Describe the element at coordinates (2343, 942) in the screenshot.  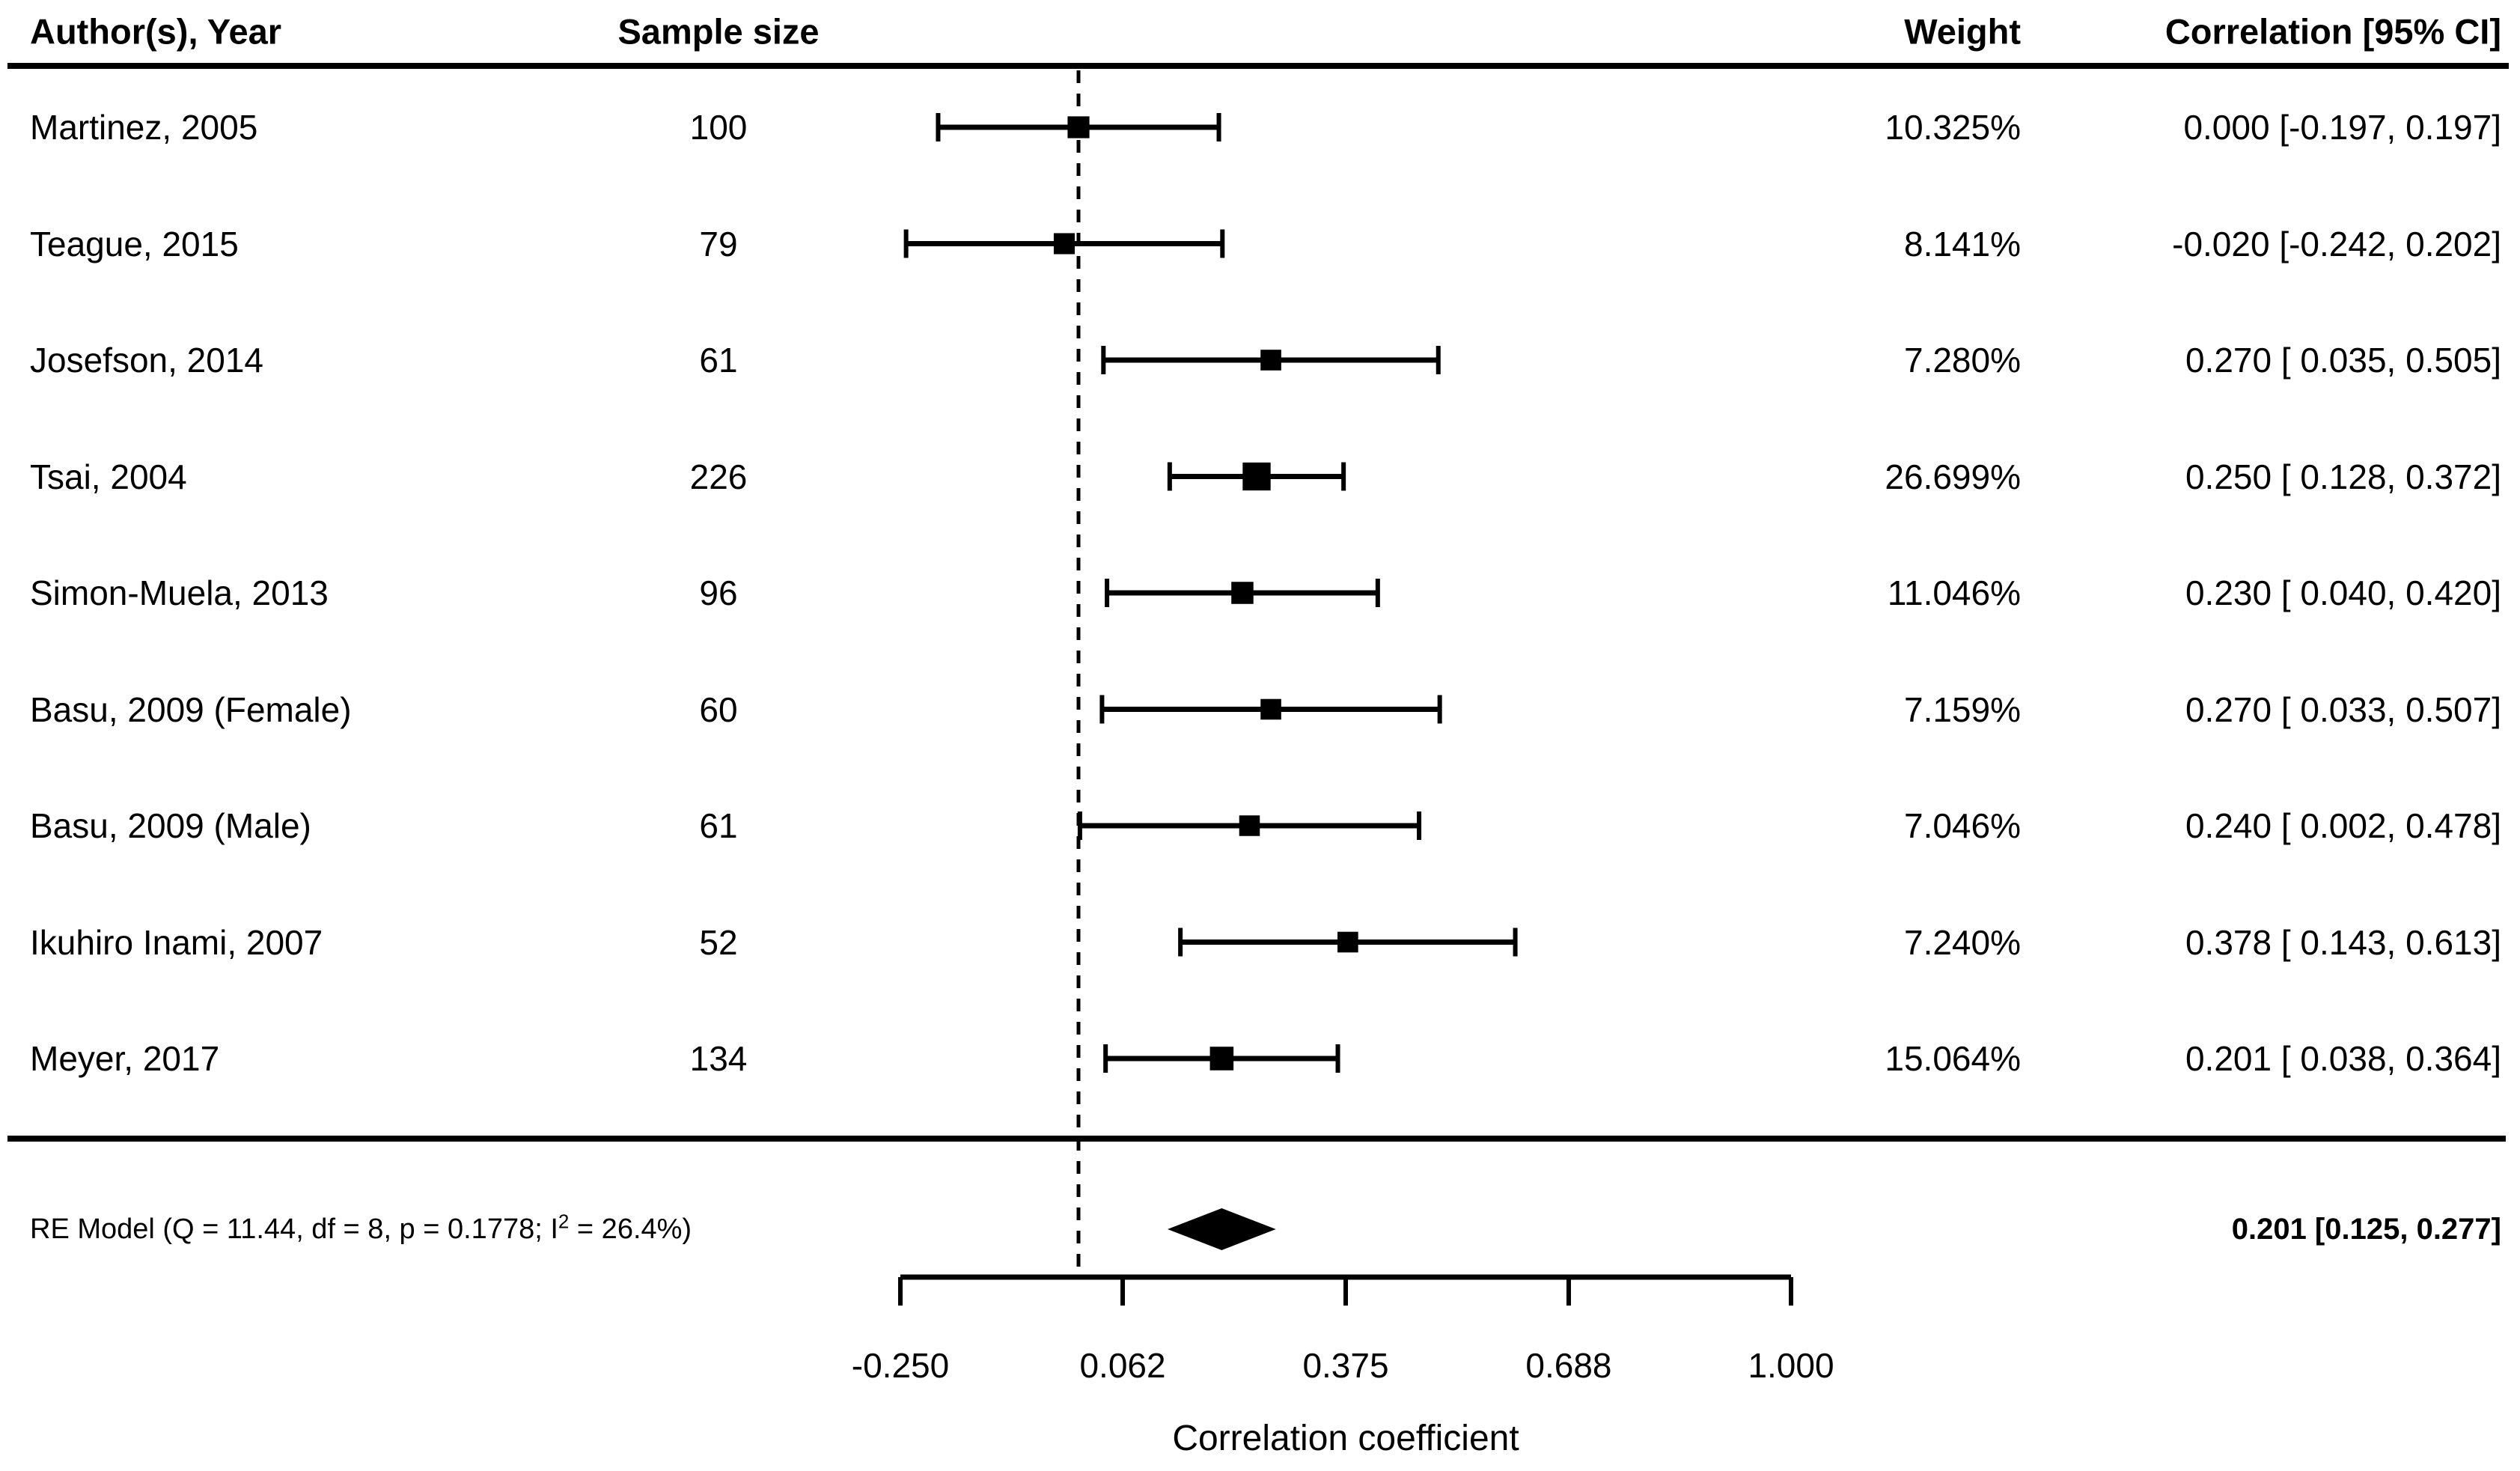
I see `study-correlation: 0.378 [ 0.143, 0.613]` at that location.